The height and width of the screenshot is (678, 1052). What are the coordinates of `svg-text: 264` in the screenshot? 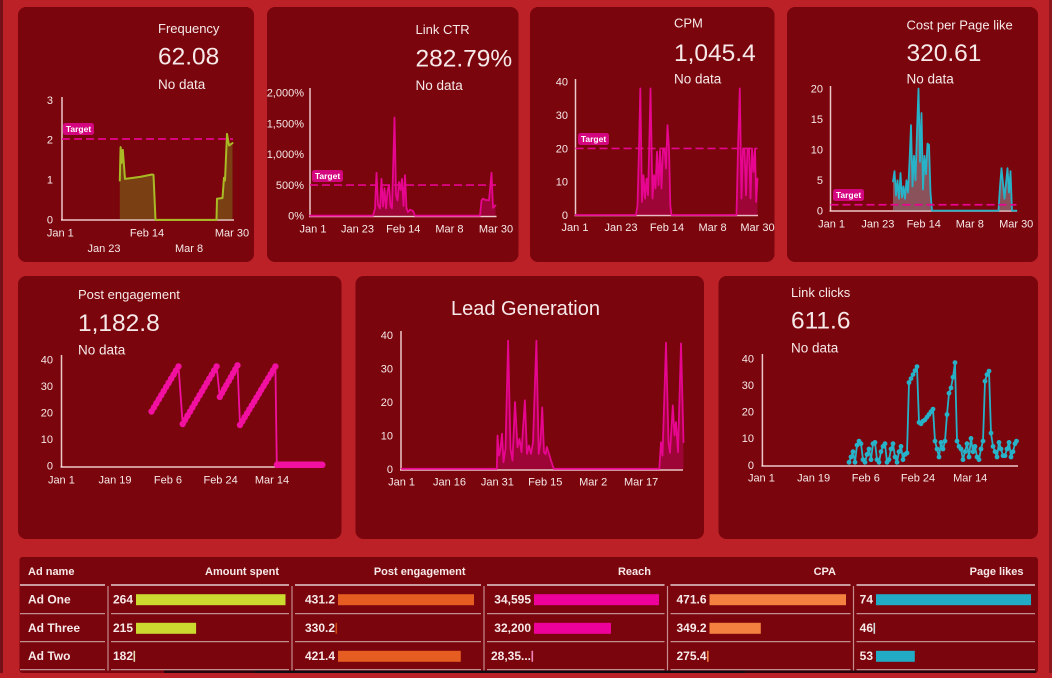 It's located at (123, 600).